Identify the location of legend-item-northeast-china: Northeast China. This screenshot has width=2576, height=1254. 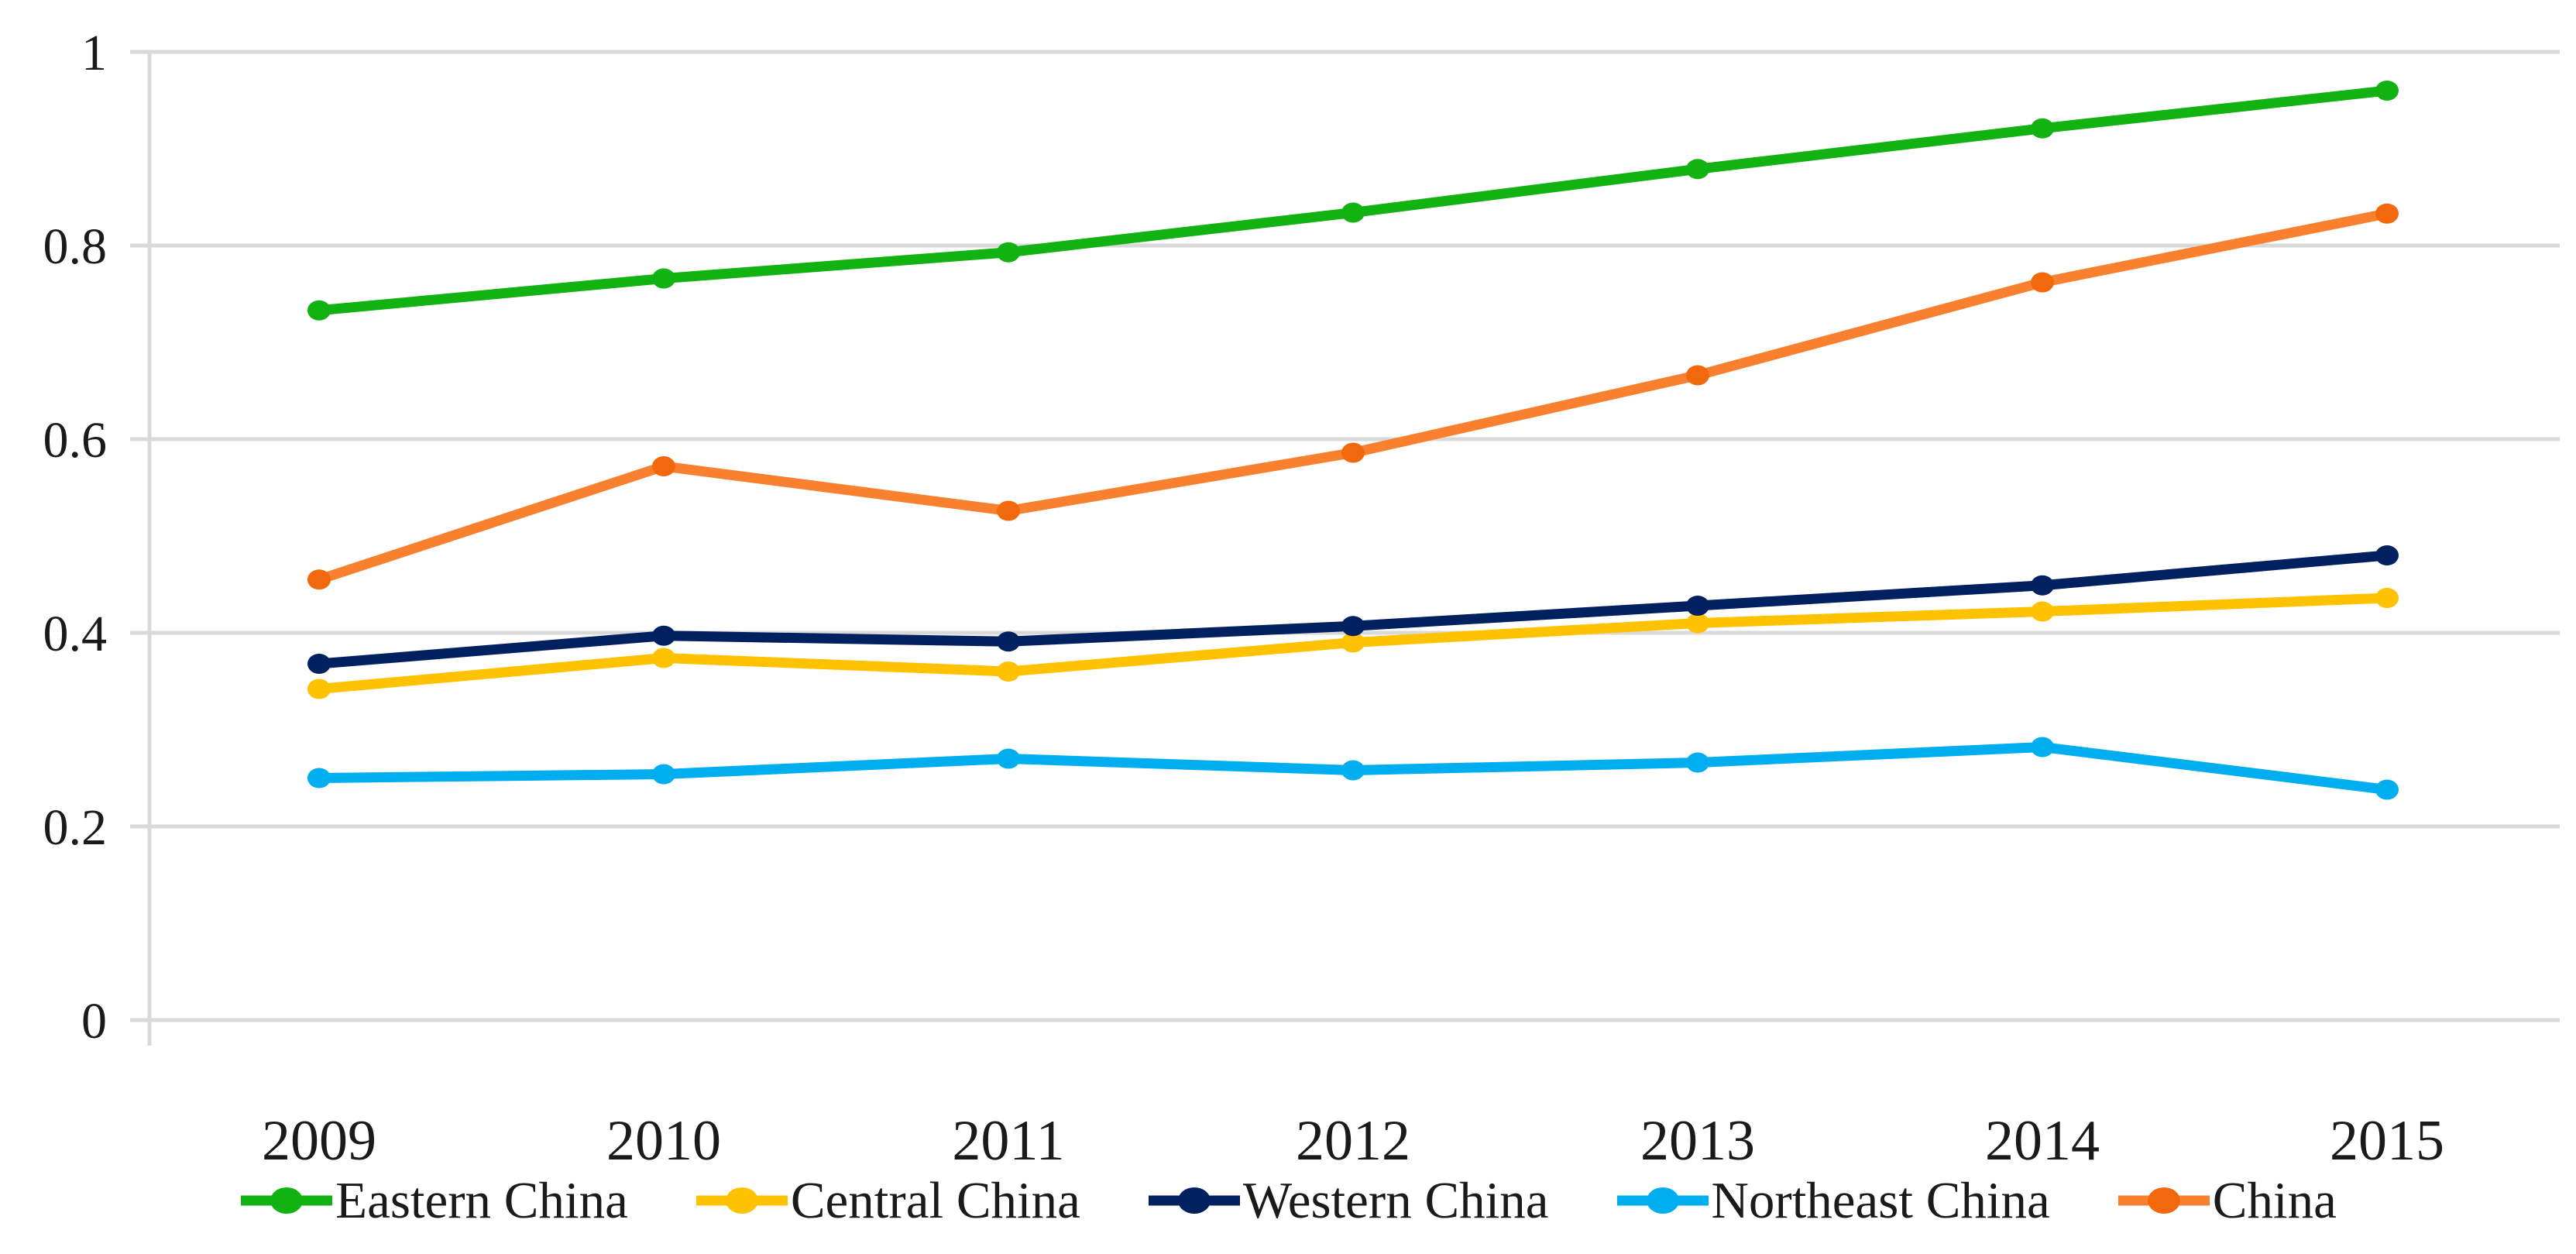
(1833, 1200).